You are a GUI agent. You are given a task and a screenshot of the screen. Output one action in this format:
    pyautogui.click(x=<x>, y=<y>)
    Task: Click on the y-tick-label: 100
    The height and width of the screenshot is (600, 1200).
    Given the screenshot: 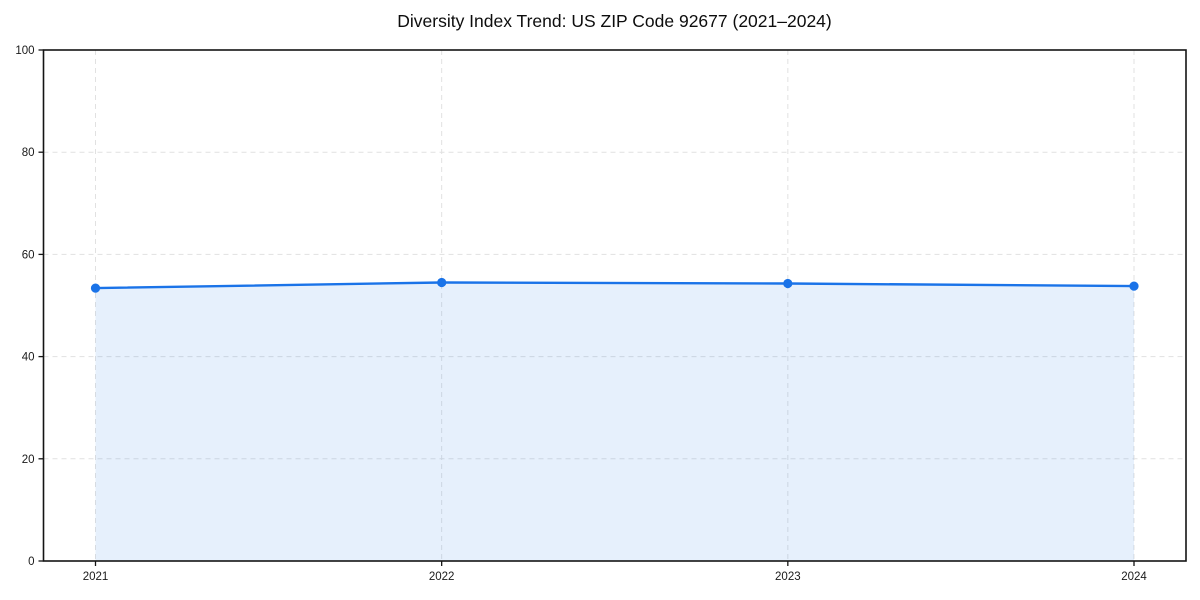 What is the action you would take?
    pyautogui.click(x=24, y=51)
    